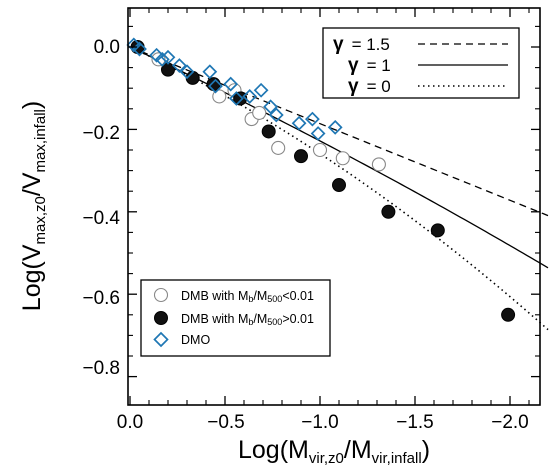  Describe the element at coordinates (247, 319) in the screenshot. I see `legend-label: DMB with Mb/M500>0.01` at that location.